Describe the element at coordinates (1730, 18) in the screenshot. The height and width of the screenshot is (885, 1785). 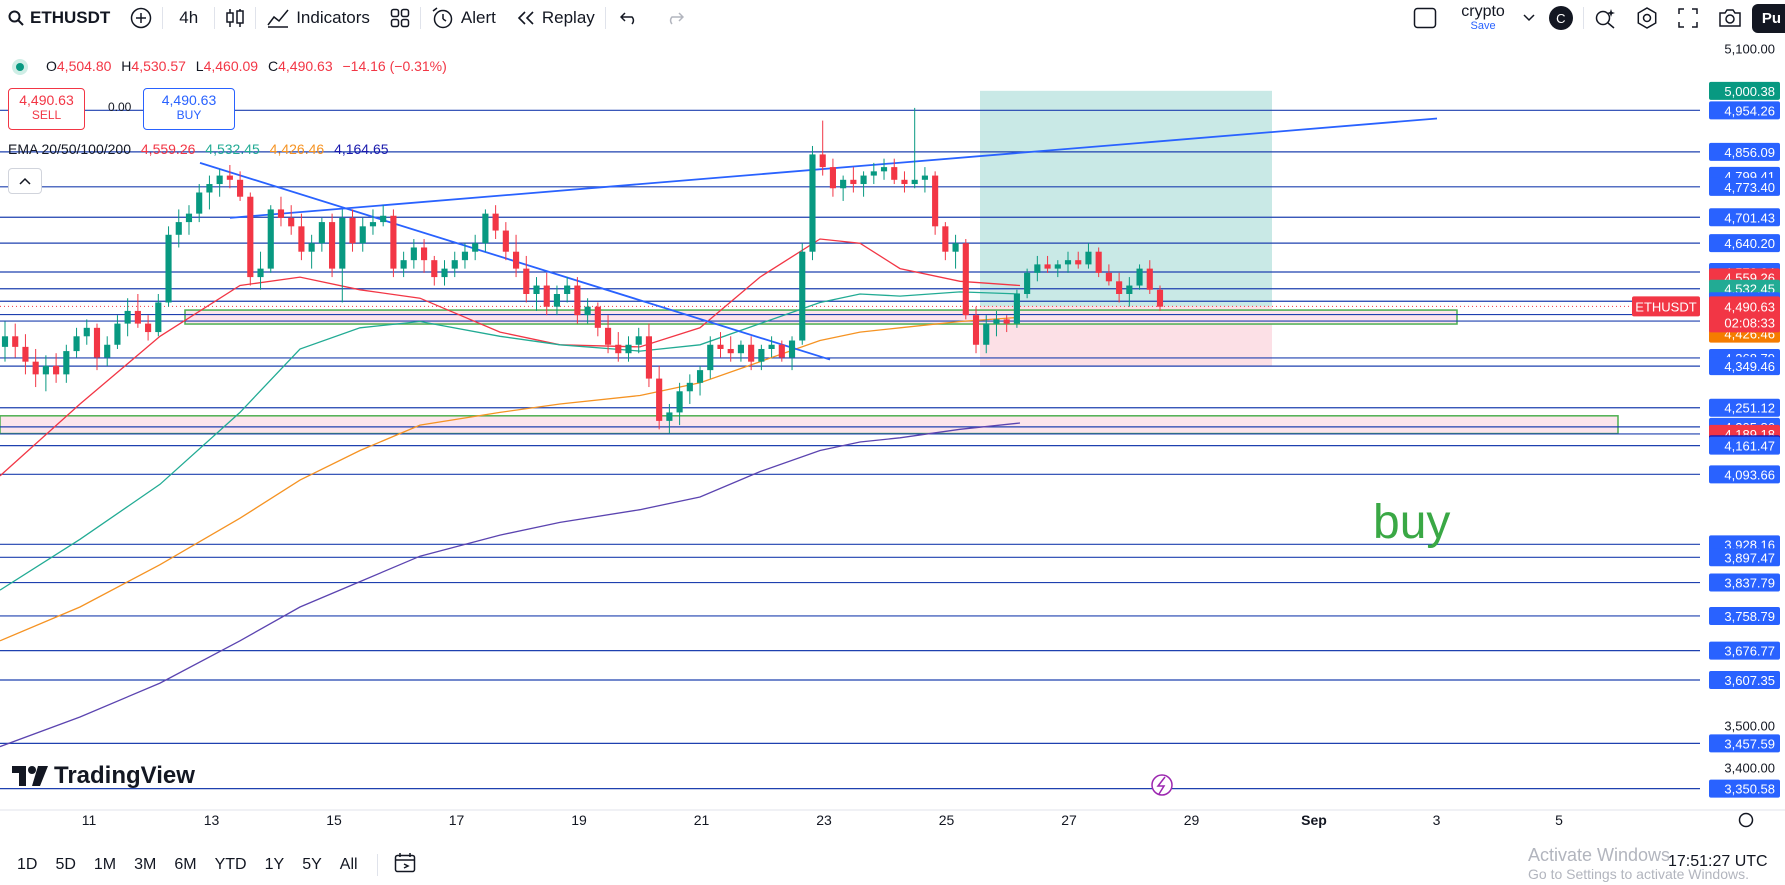
I see `snapshot-button` at that location.